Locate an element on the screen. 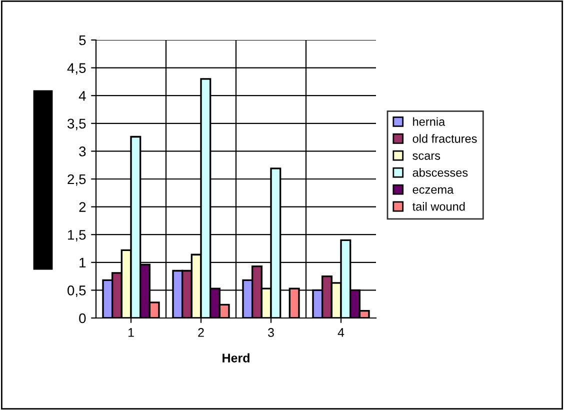  legend-label: eczema is located at coordinates (433, 190).